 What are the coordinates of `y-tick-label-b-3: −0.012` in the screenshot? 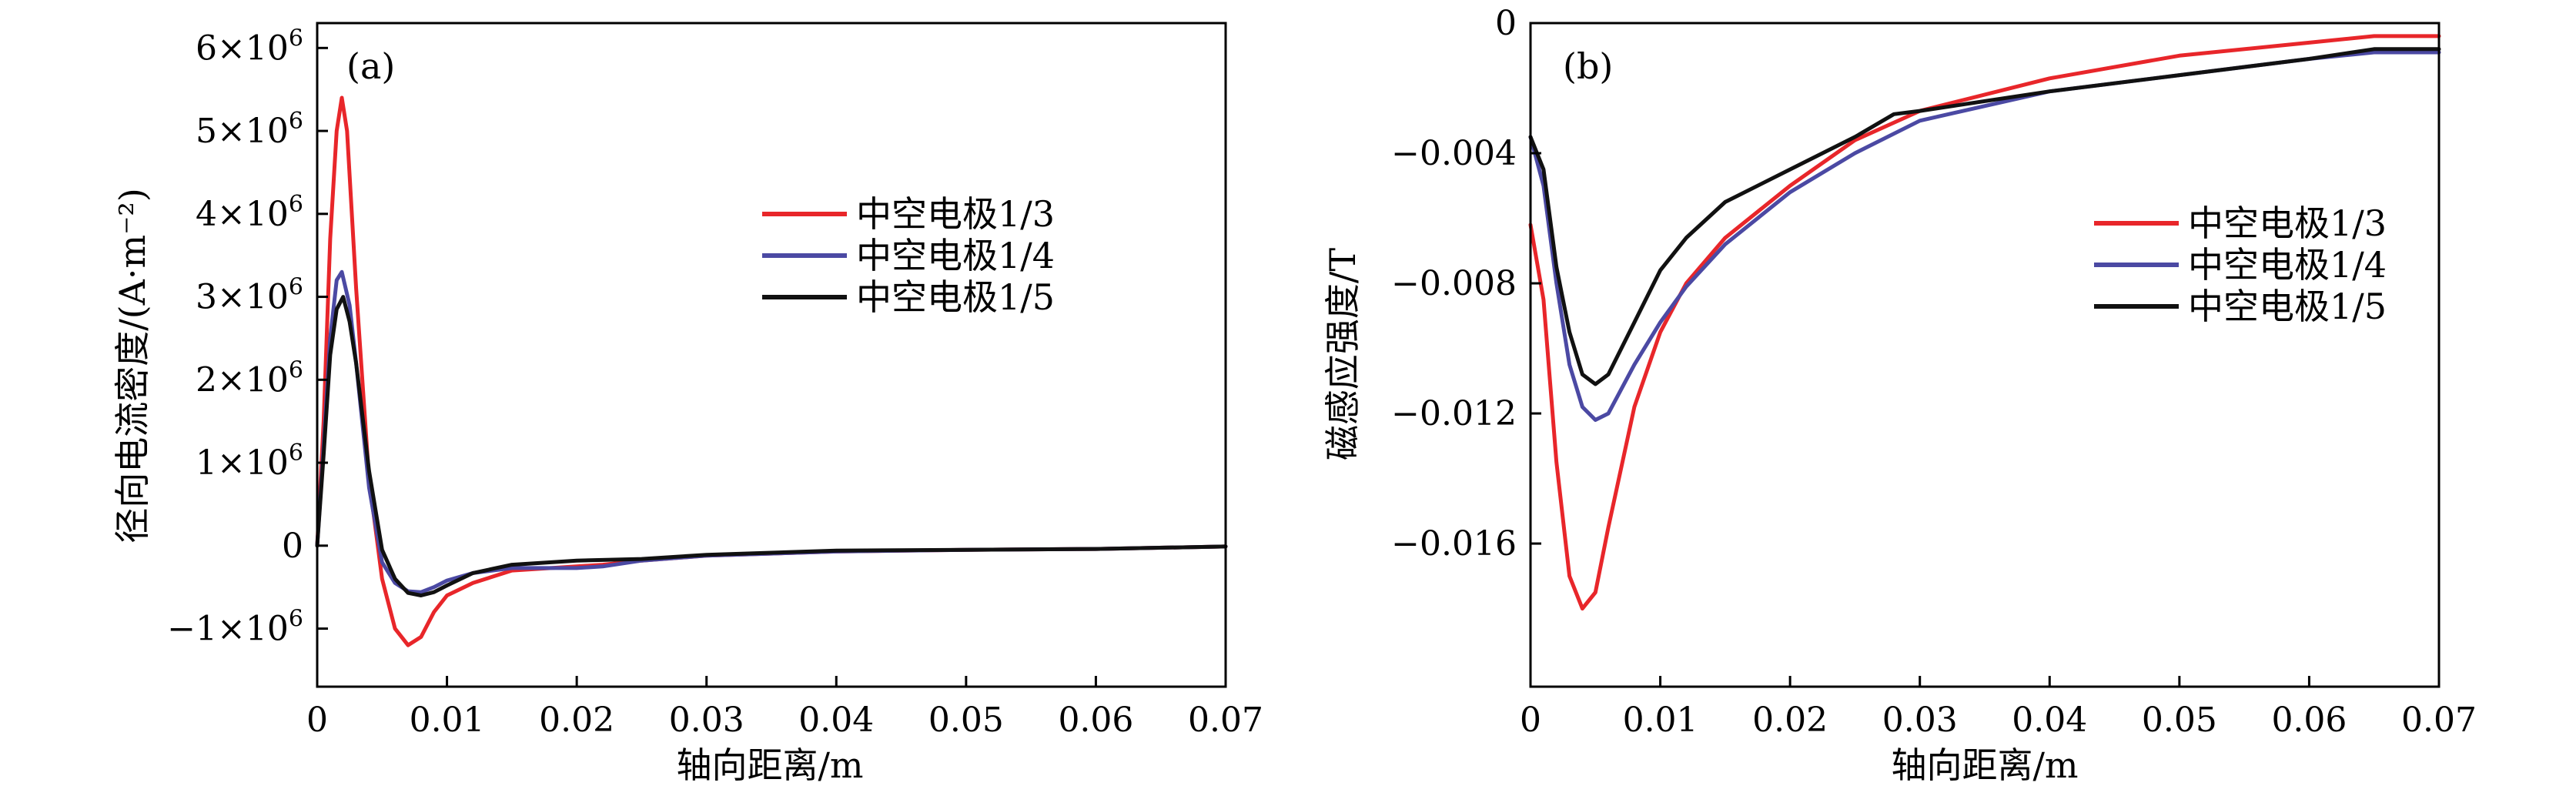 It's located at (1454, 413).